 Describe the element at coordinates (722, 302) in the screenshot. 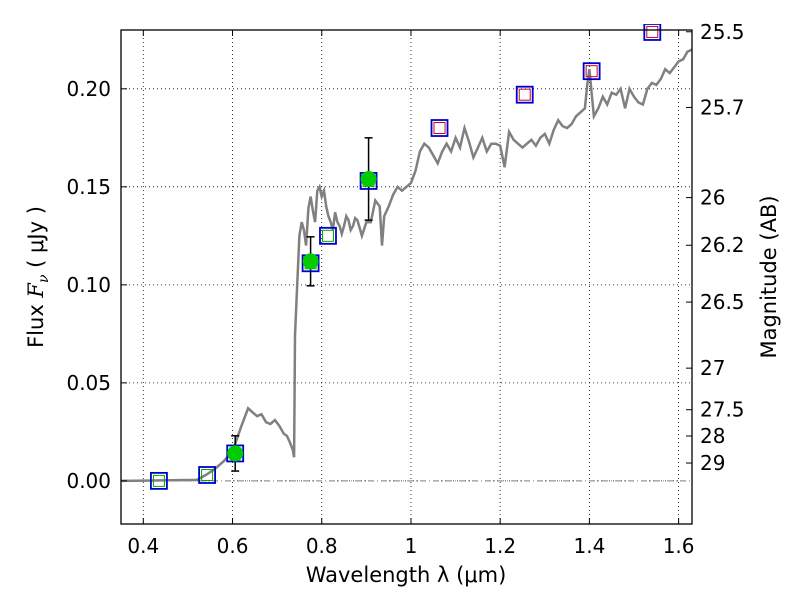

I see `y2-tick-label: 26.5` at that location.